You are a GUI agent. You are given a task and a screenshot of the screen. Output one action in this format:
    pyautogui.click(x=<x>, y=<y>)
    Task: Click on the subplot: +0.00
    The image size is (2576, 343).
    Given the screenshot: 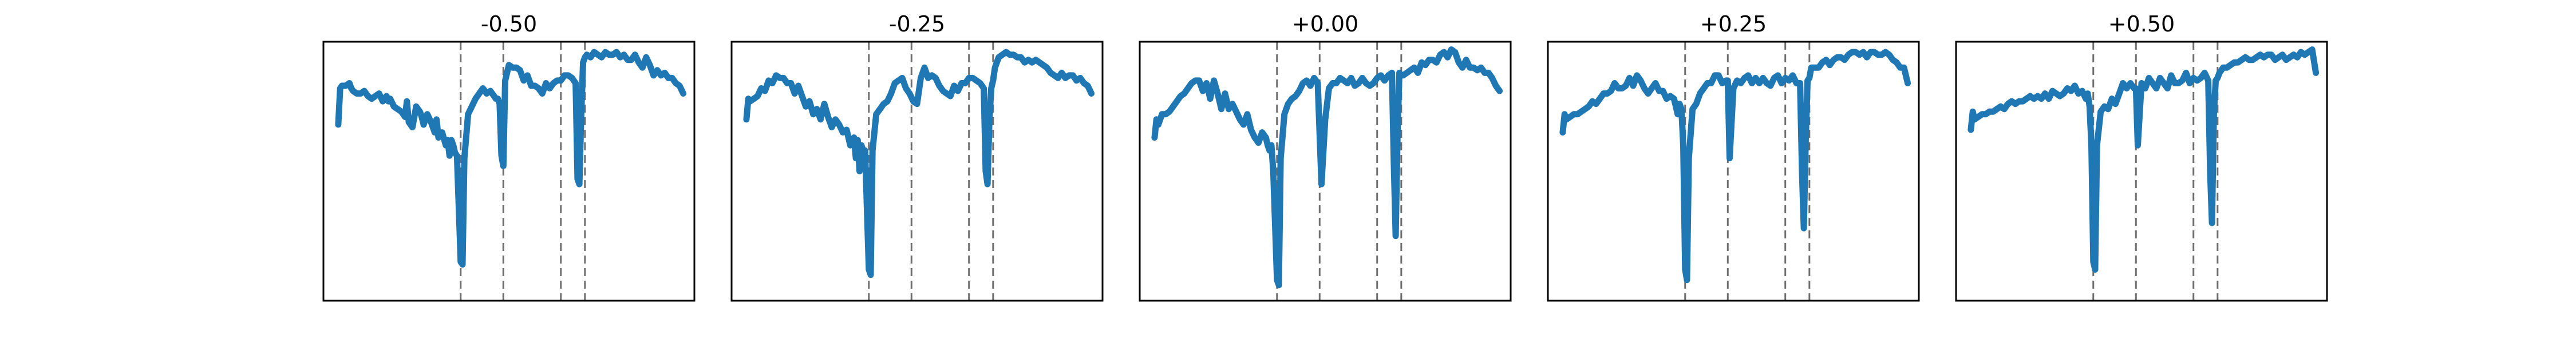 What is the action you would take?
    pyautogui.click(x=1325, y=156)
    